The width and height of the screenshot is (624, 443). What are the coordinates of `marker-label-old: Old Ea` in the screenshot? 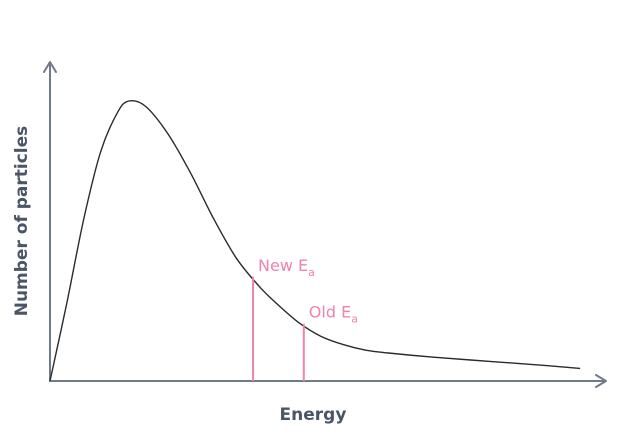 It's located at (333, 314).